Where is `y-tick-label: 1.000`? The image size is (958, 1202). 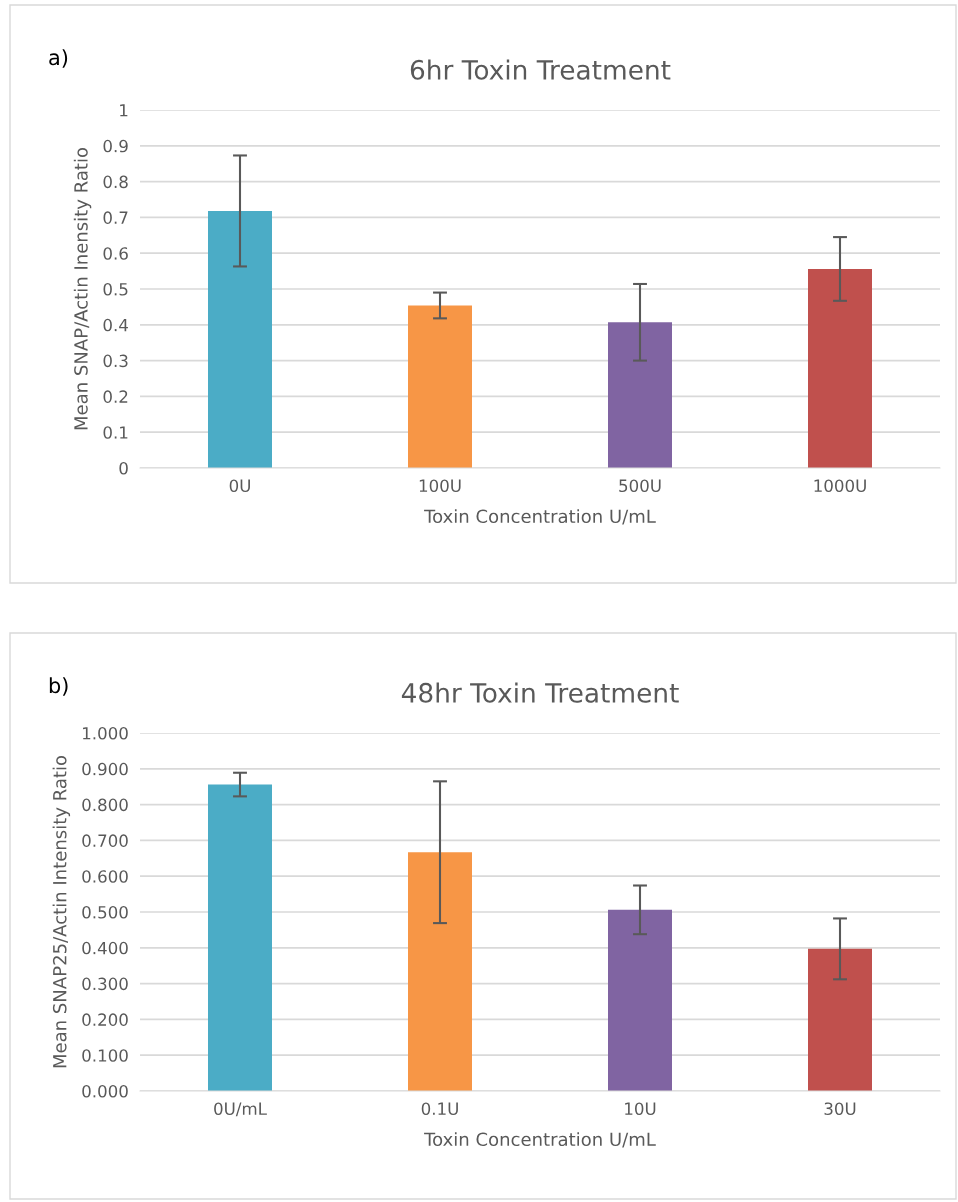 y-tick-label: 1.000 is located at coordinates (105, 733).